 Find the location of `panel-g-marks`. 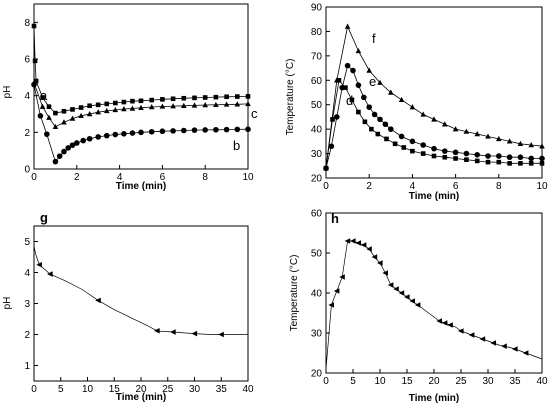

panel-g-marks is located at coordinates (140, 292).